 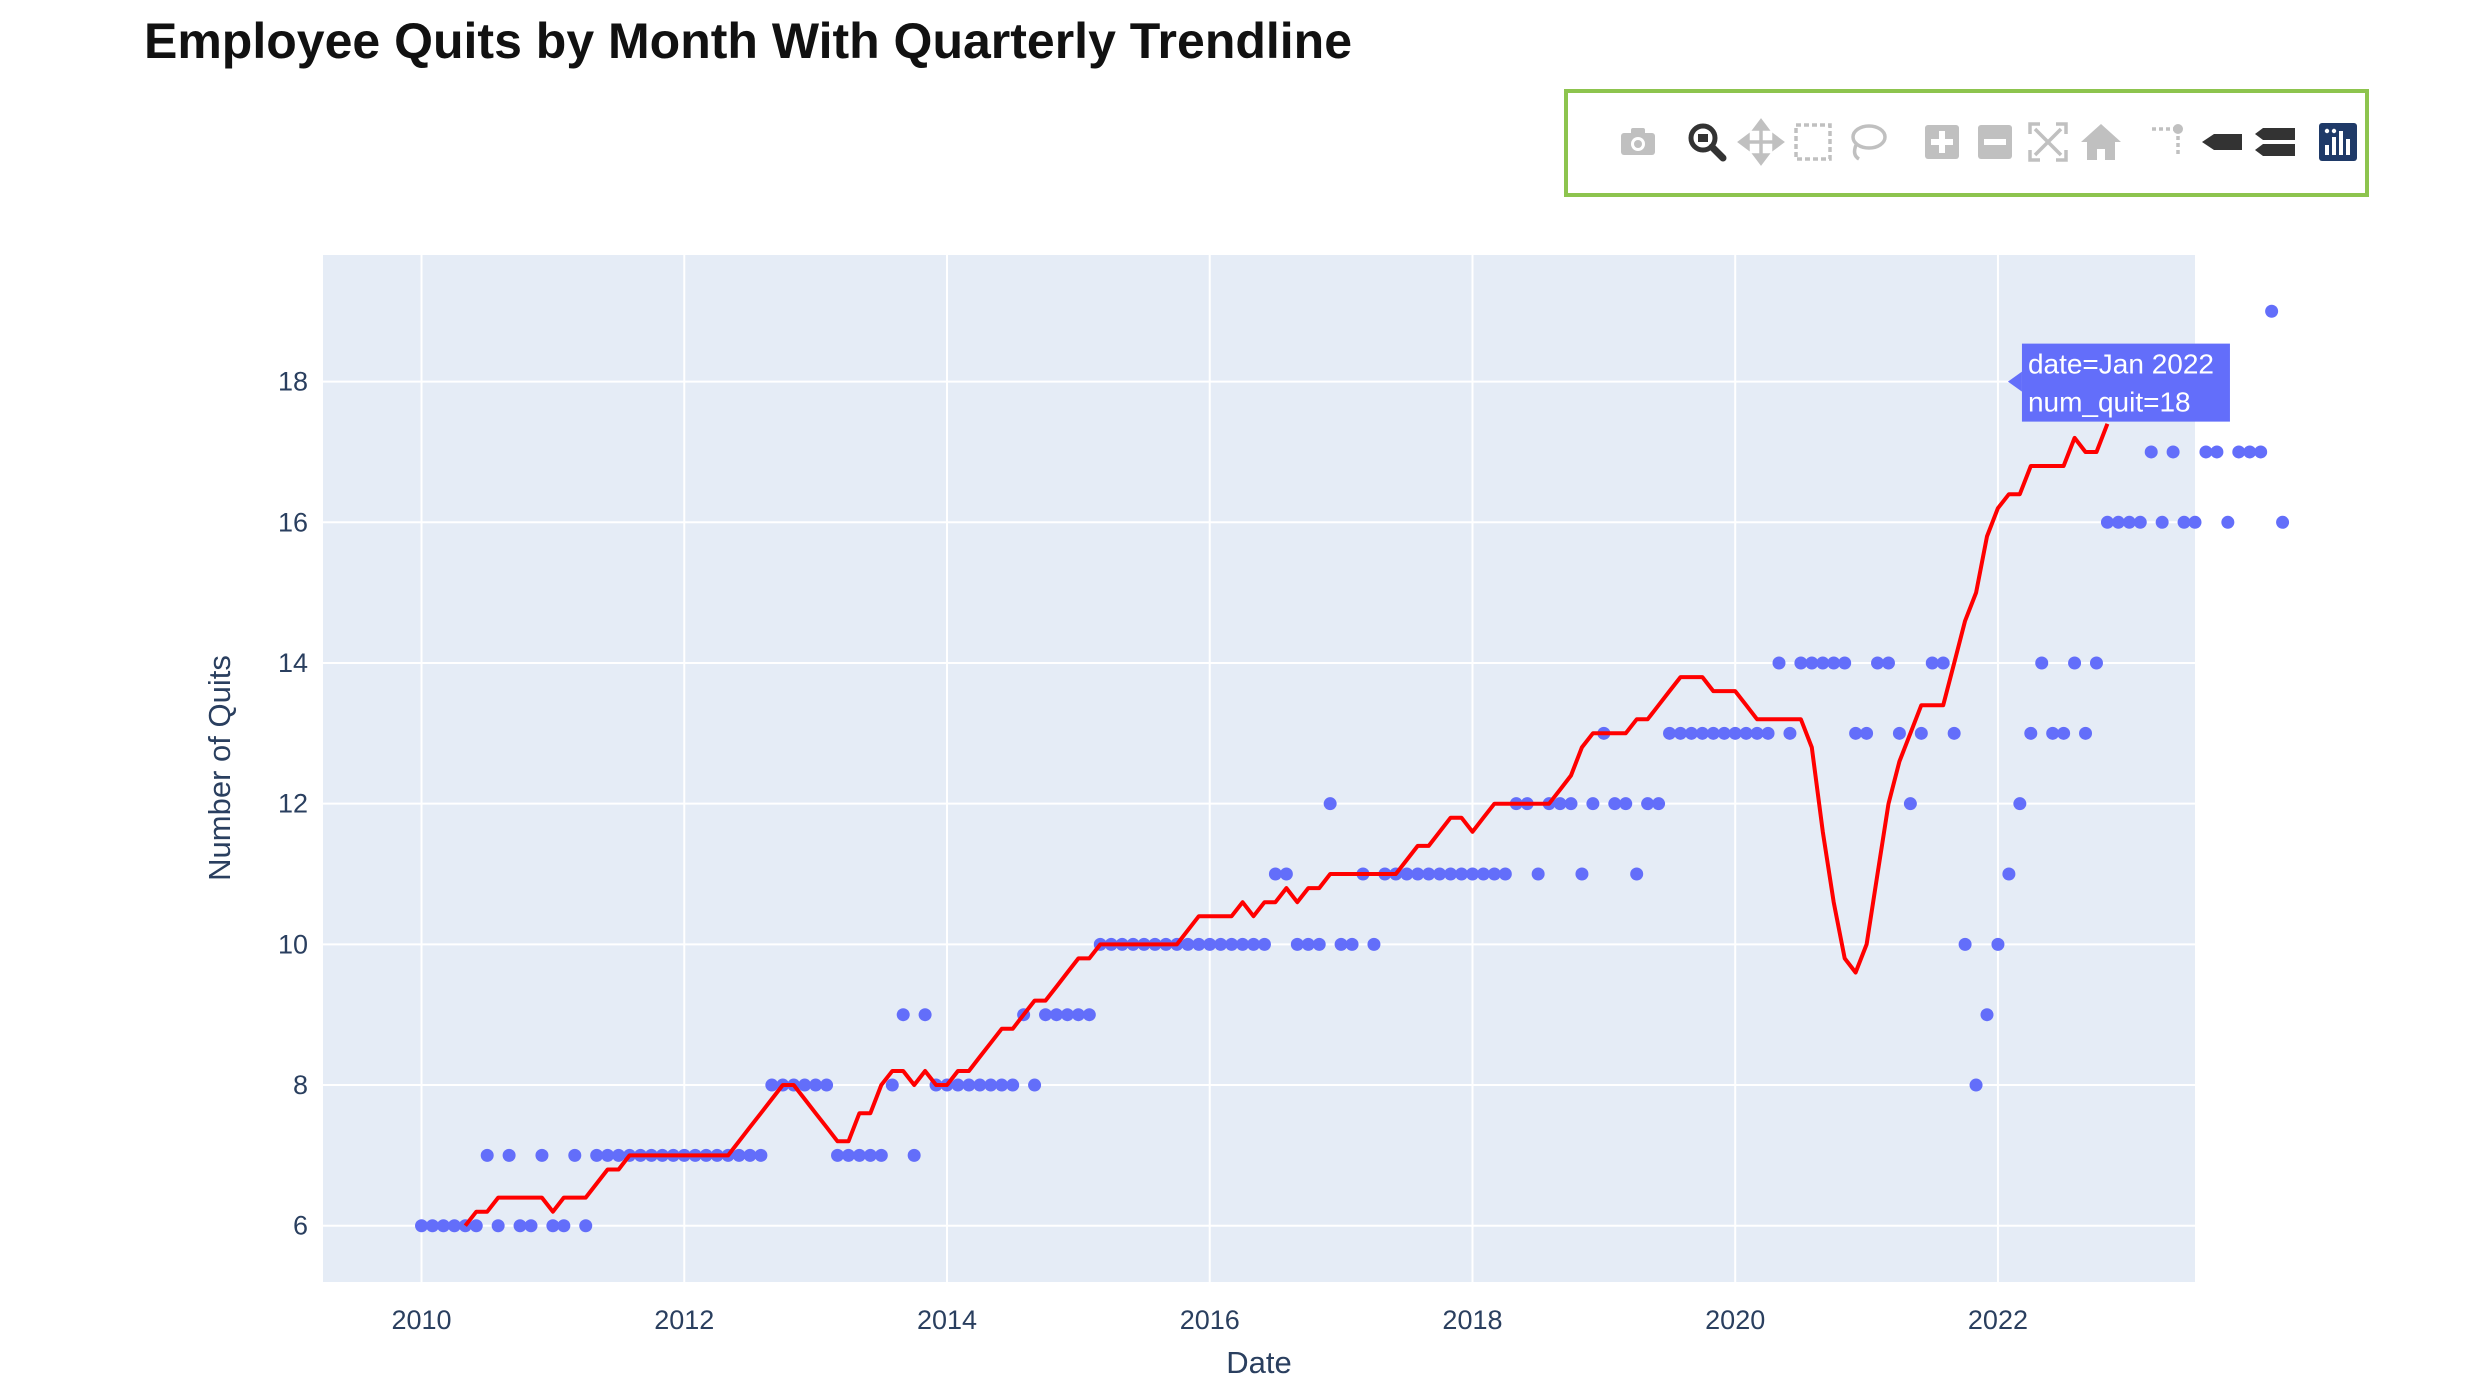 What do you see at coordinates (1813, 142) in the screenshot?
I see `box-select-icon` at bounding box center [1813, 142].